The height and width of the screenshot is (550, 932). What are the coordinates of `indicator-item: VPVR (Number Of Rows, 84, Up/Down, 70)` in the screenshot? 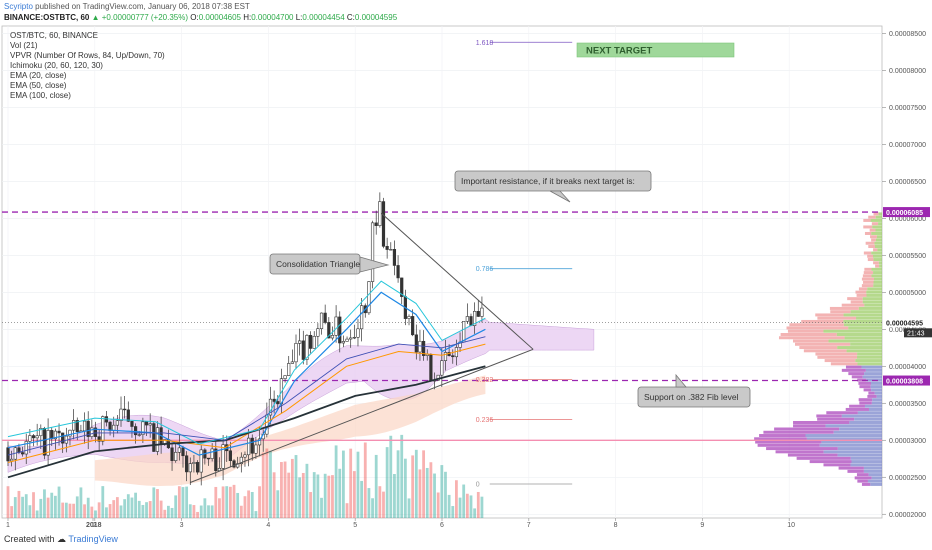 It's located at (87, 55).